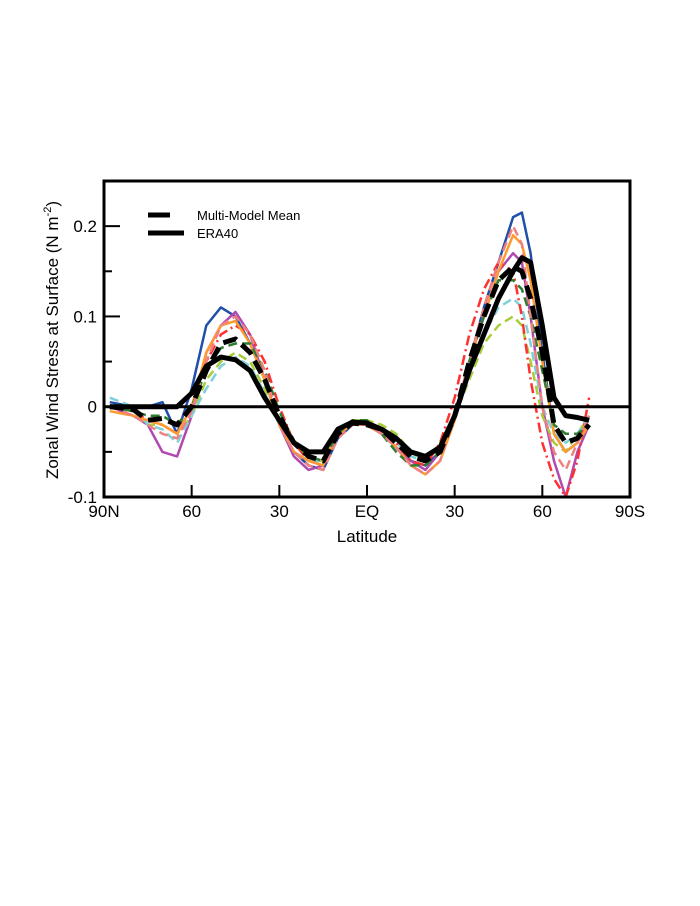 This screenshot has width=700, height=906. I want to click on y-axis-label: Zonal Wind Stress at Surface (N m-2), so click(52, 340).